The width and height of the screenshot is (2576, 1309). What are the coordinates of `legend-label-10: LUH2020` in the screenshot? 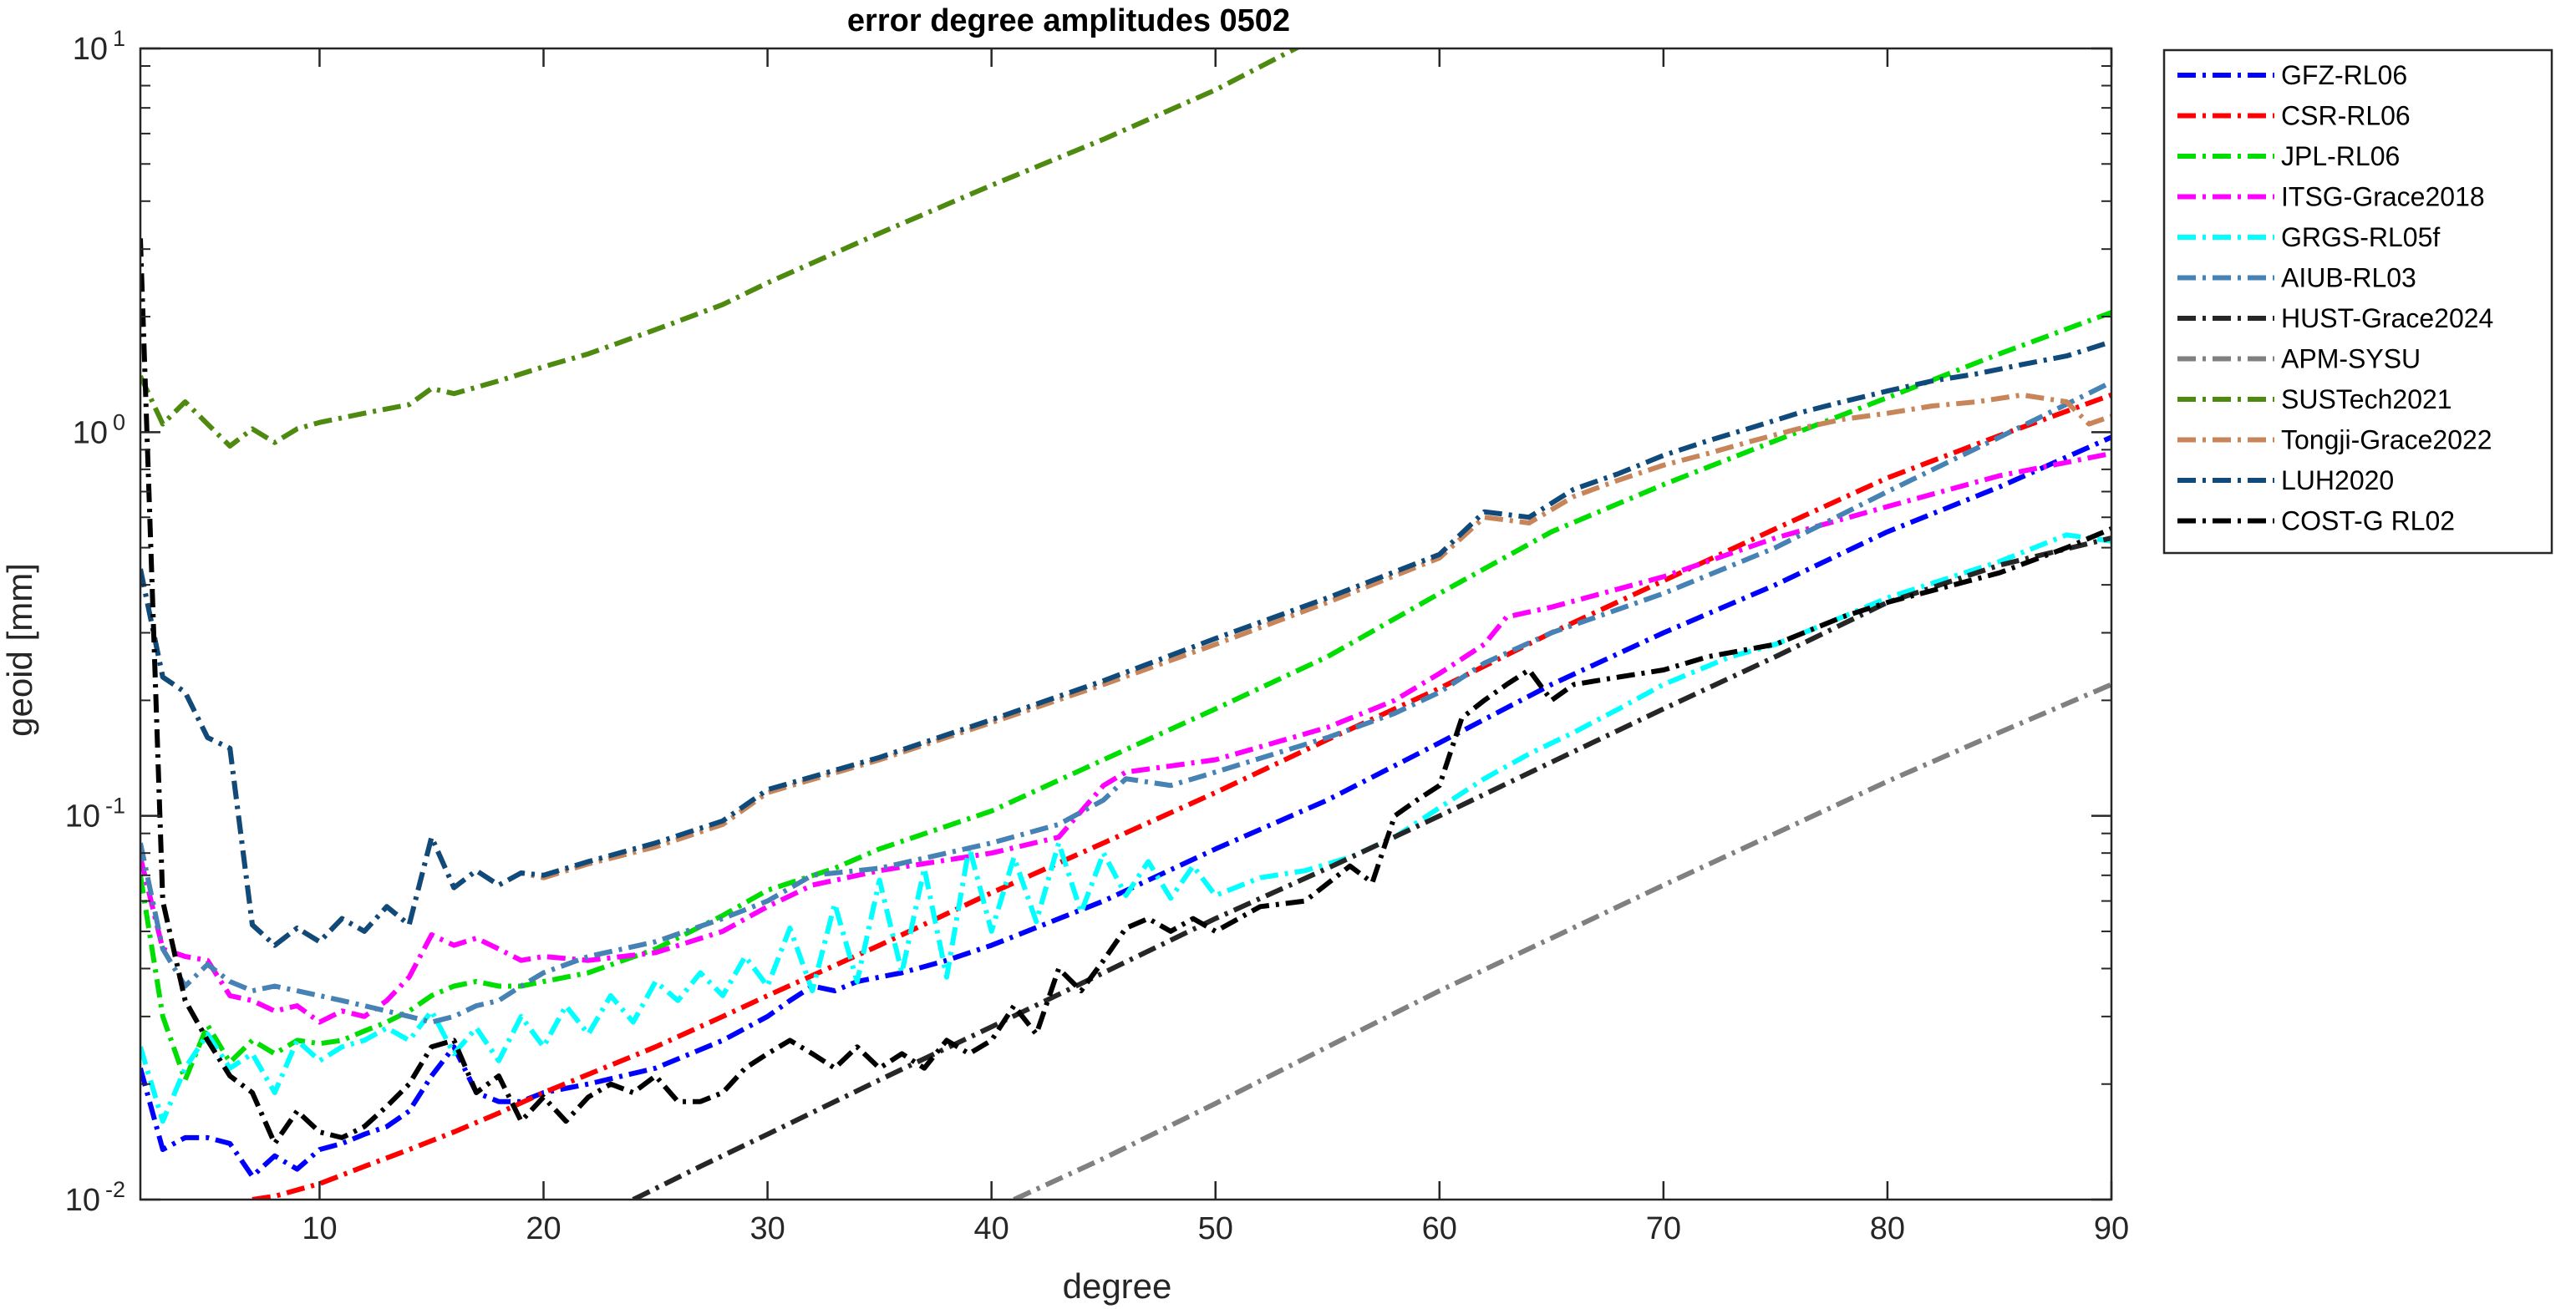 It's located at (2337, 480).